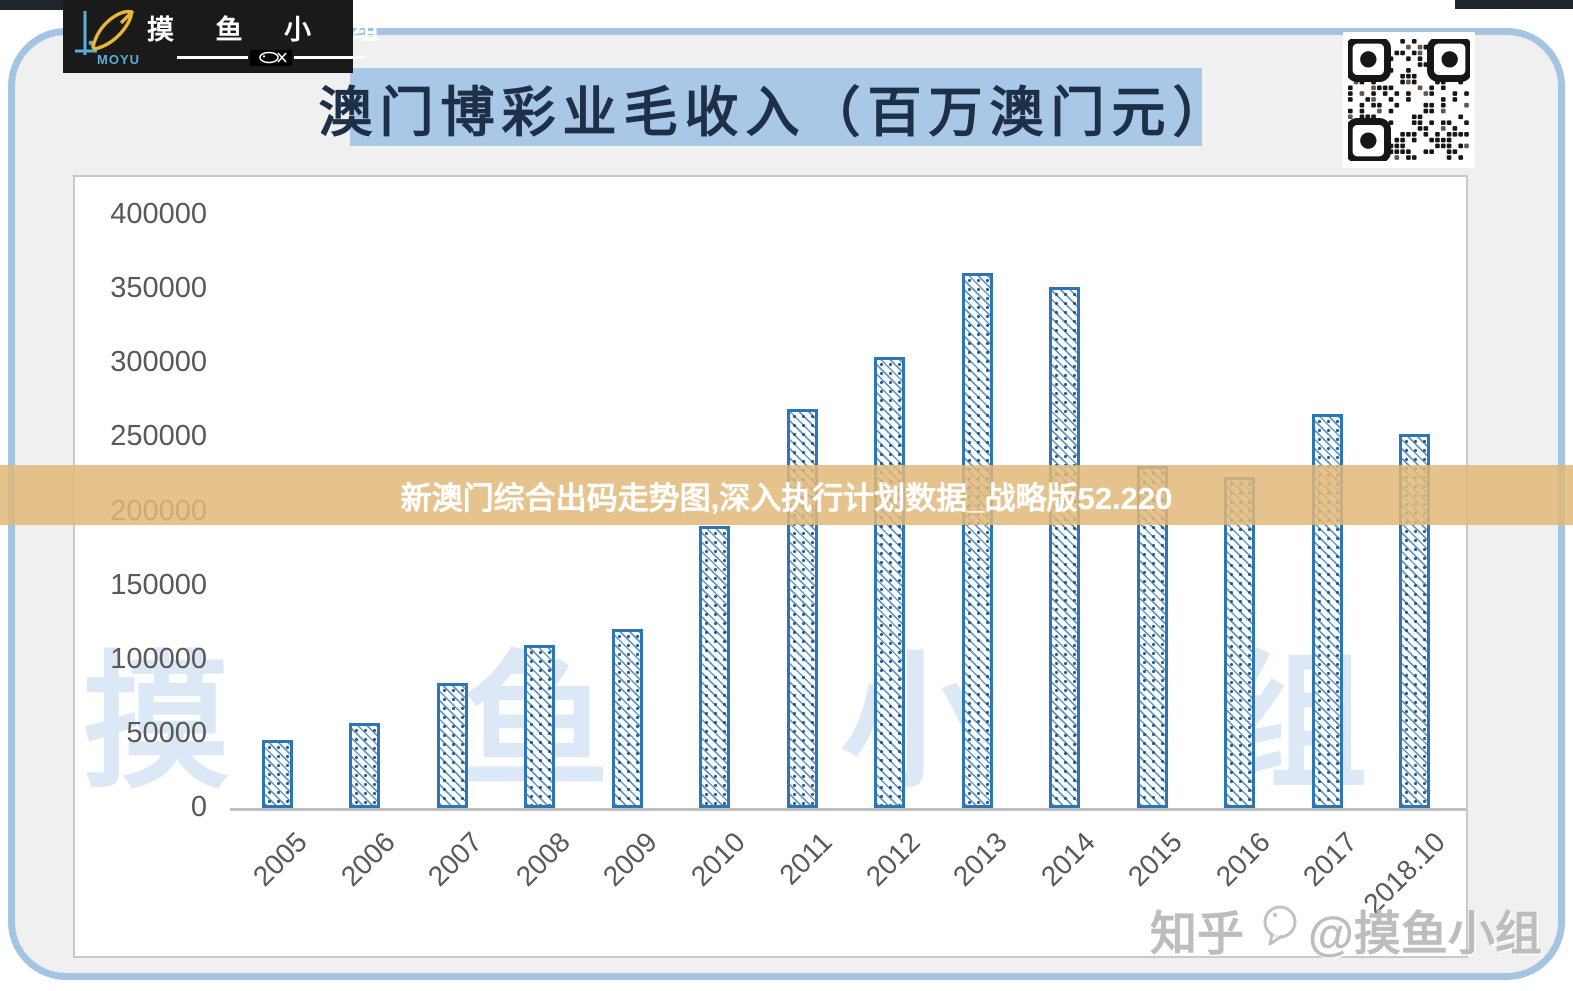 The width and height of the screenshot is (1573, 991). I want to click on bar-2005, so click(277, 774).